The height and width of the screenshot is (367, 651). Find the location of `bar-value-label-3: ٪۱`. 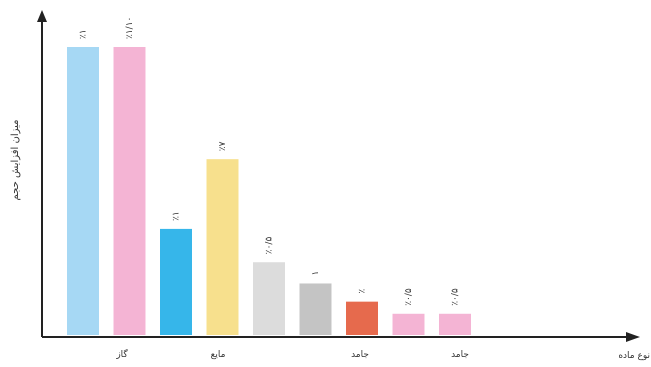

bar-value-label-3: ٪۱ is located at coordinates (177, 216).